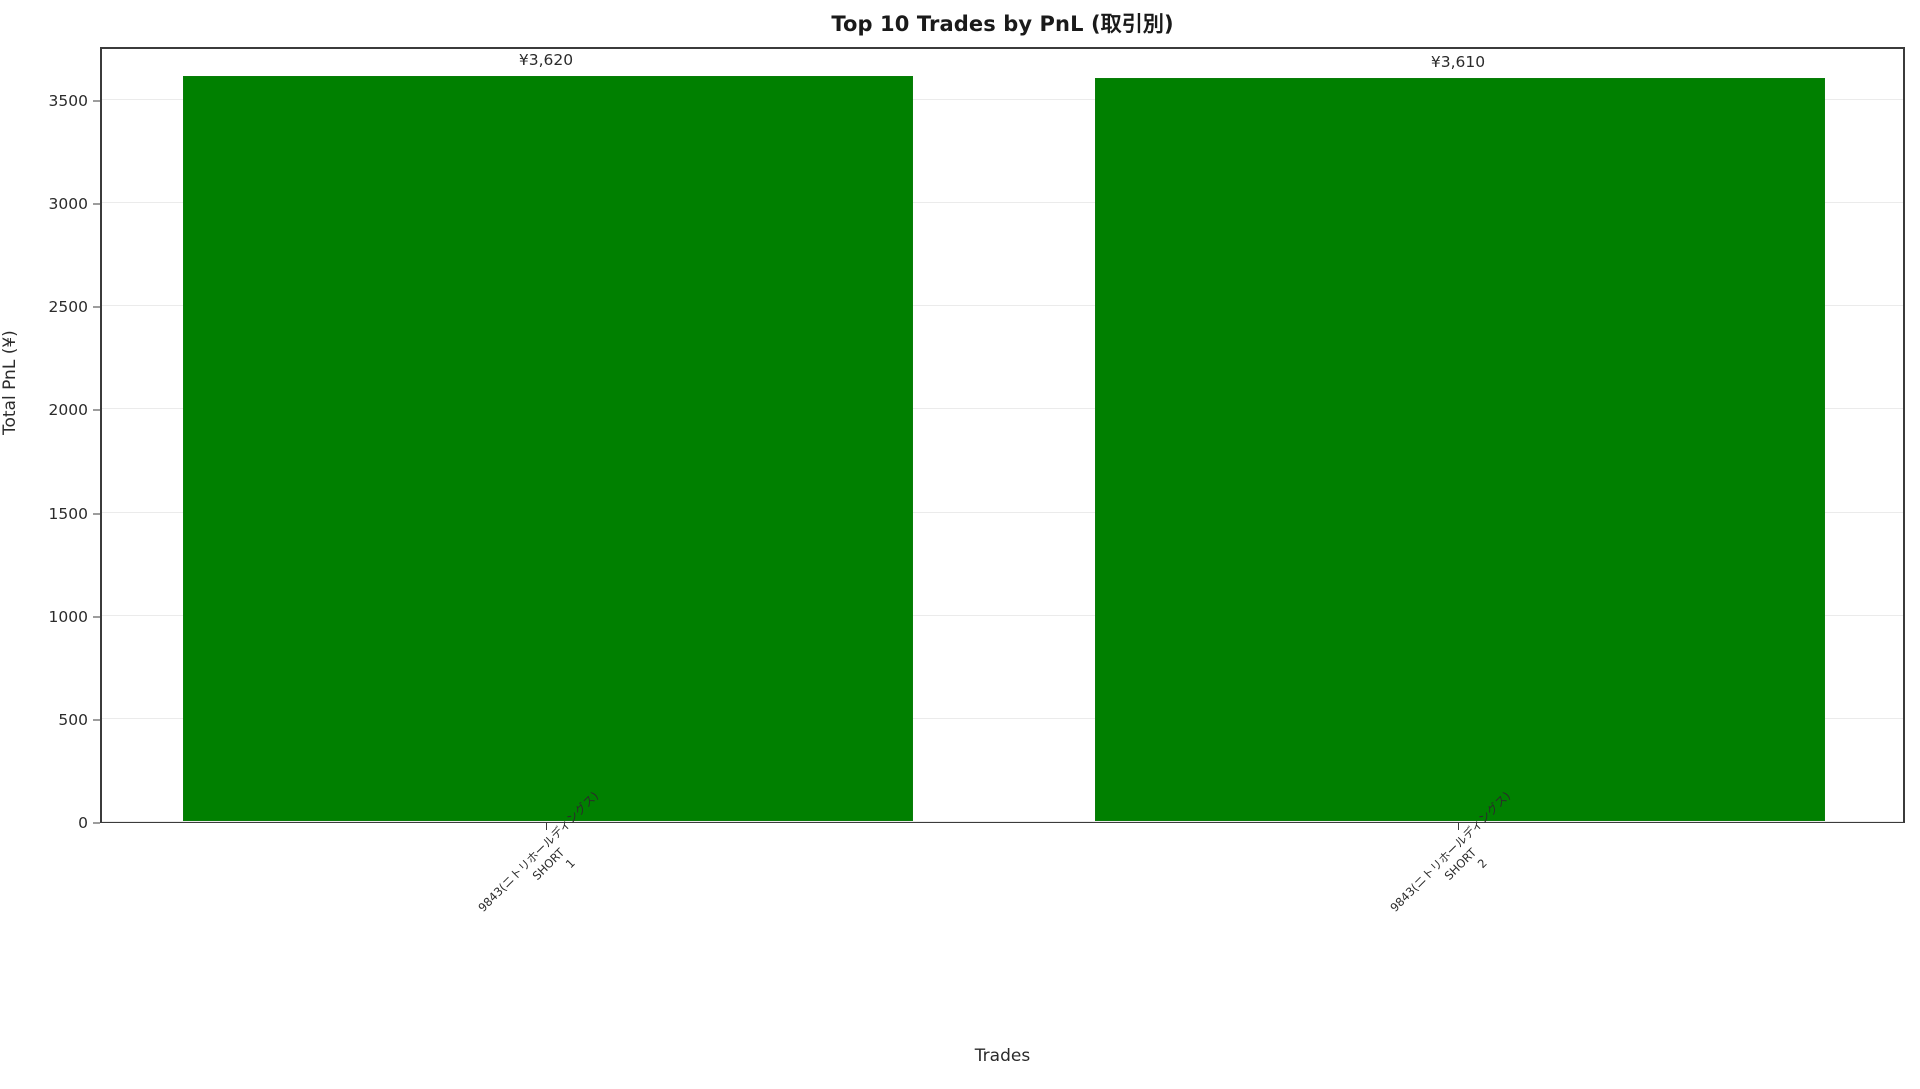  What do you see at coordinates (538, 863) in the screenshot?
I see `x-tick-label-1: 9843(ニトリホールディングス) SHORT 1` at bounding box center [538, 863].